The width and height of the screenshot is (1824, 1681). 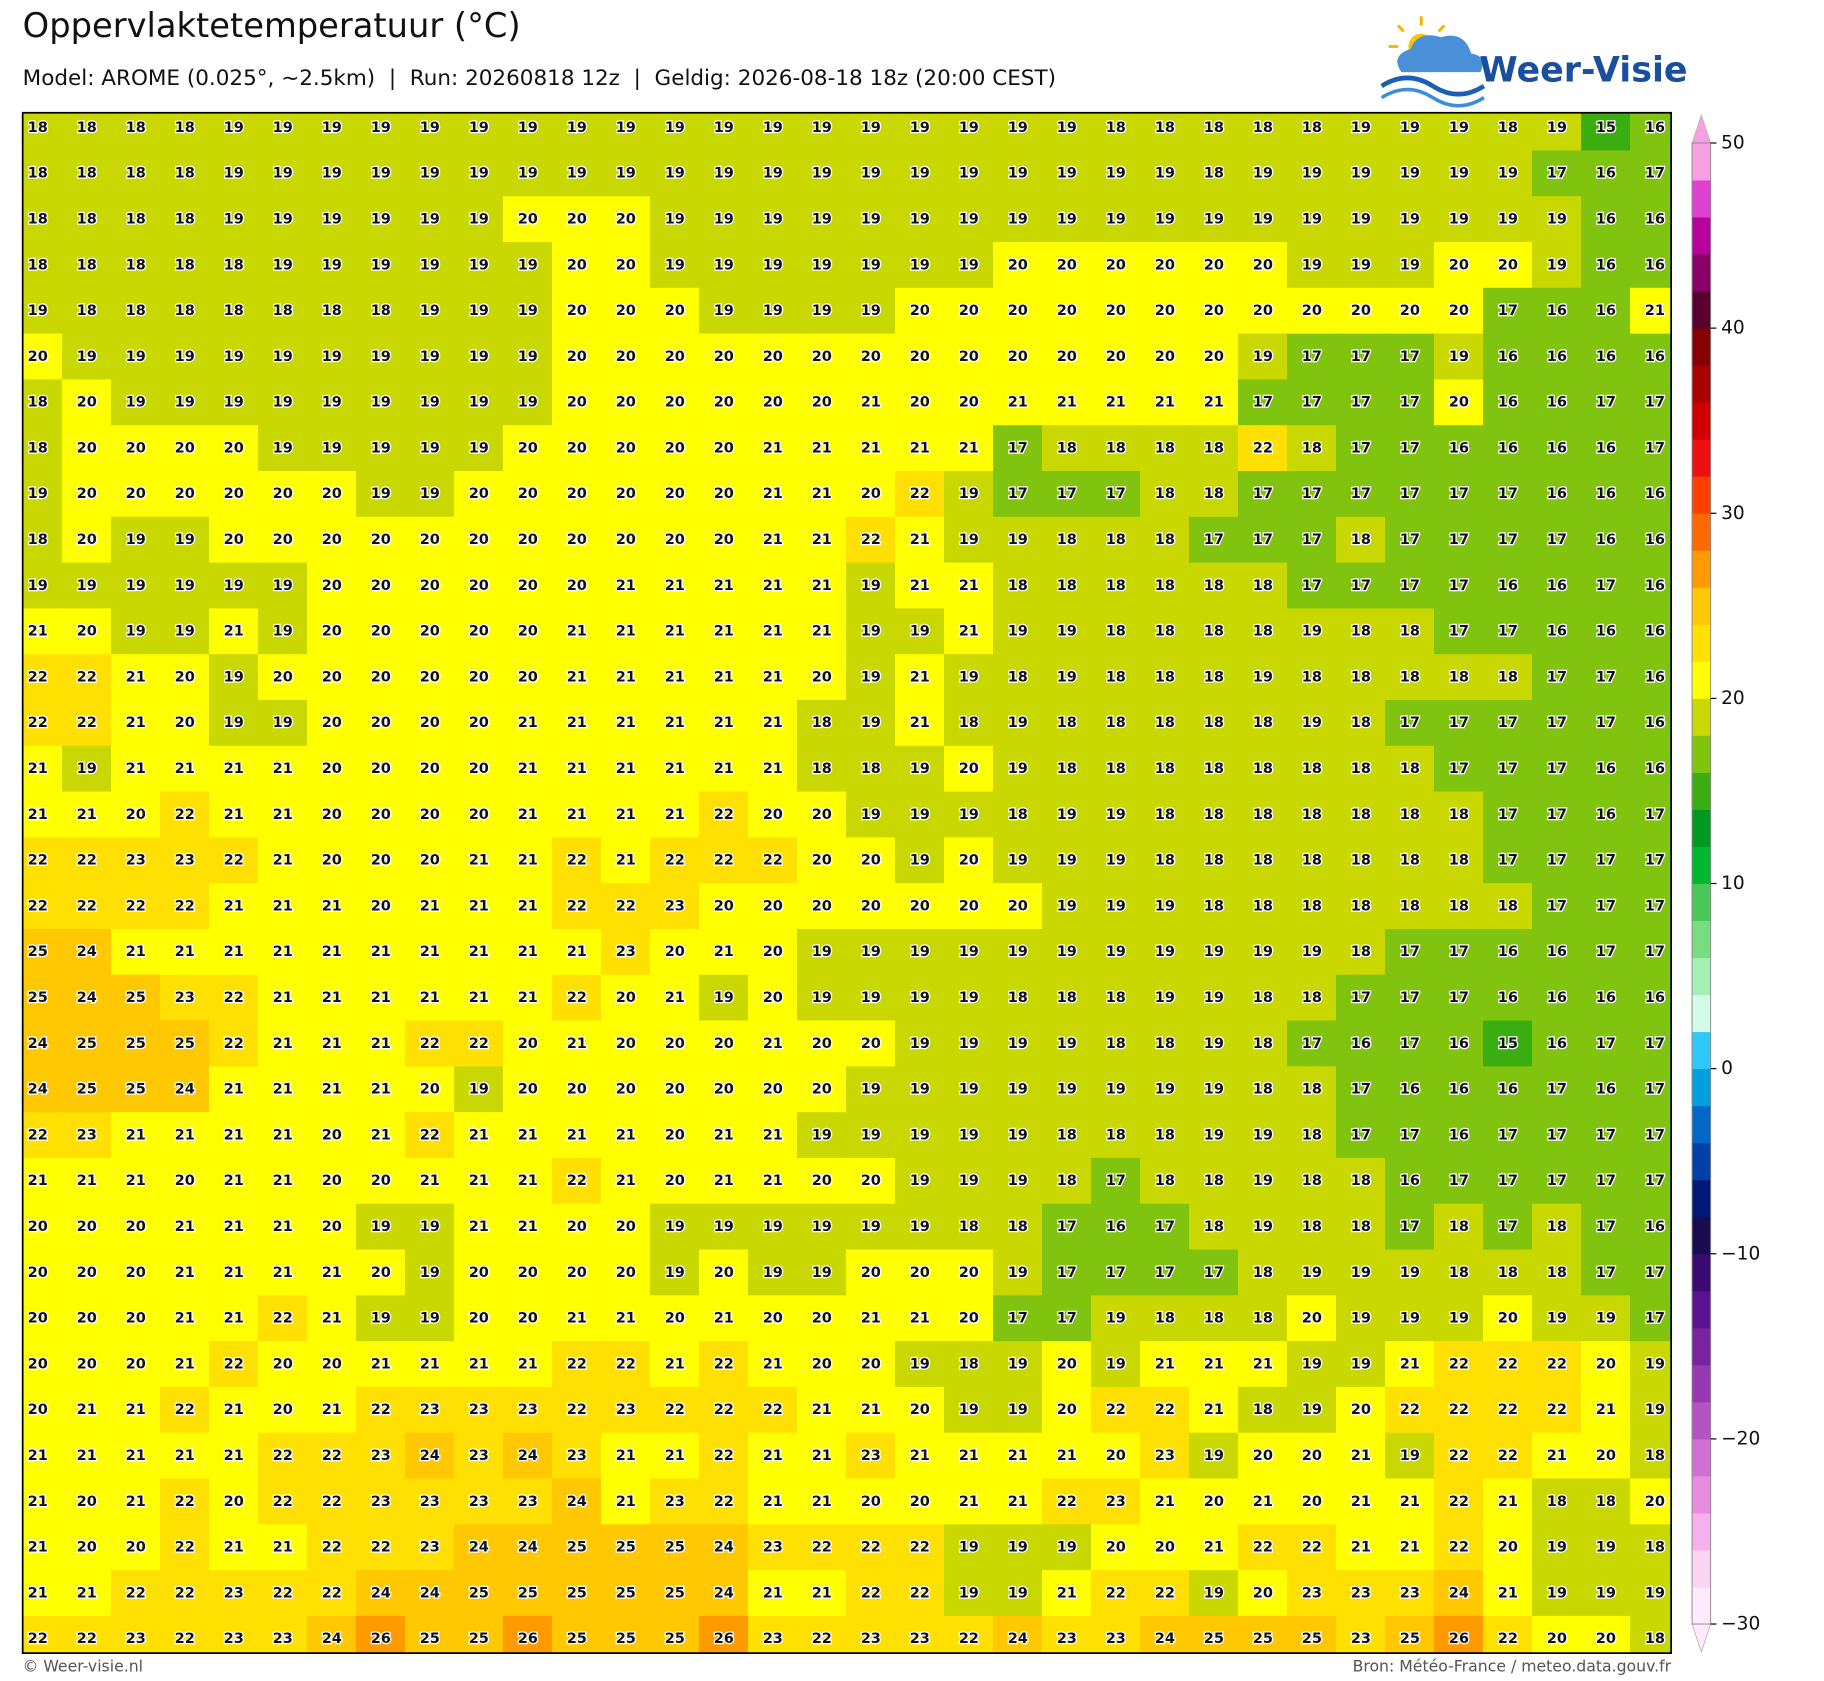 I want to click on colorbar-segment, so click(x=1701, y=754).